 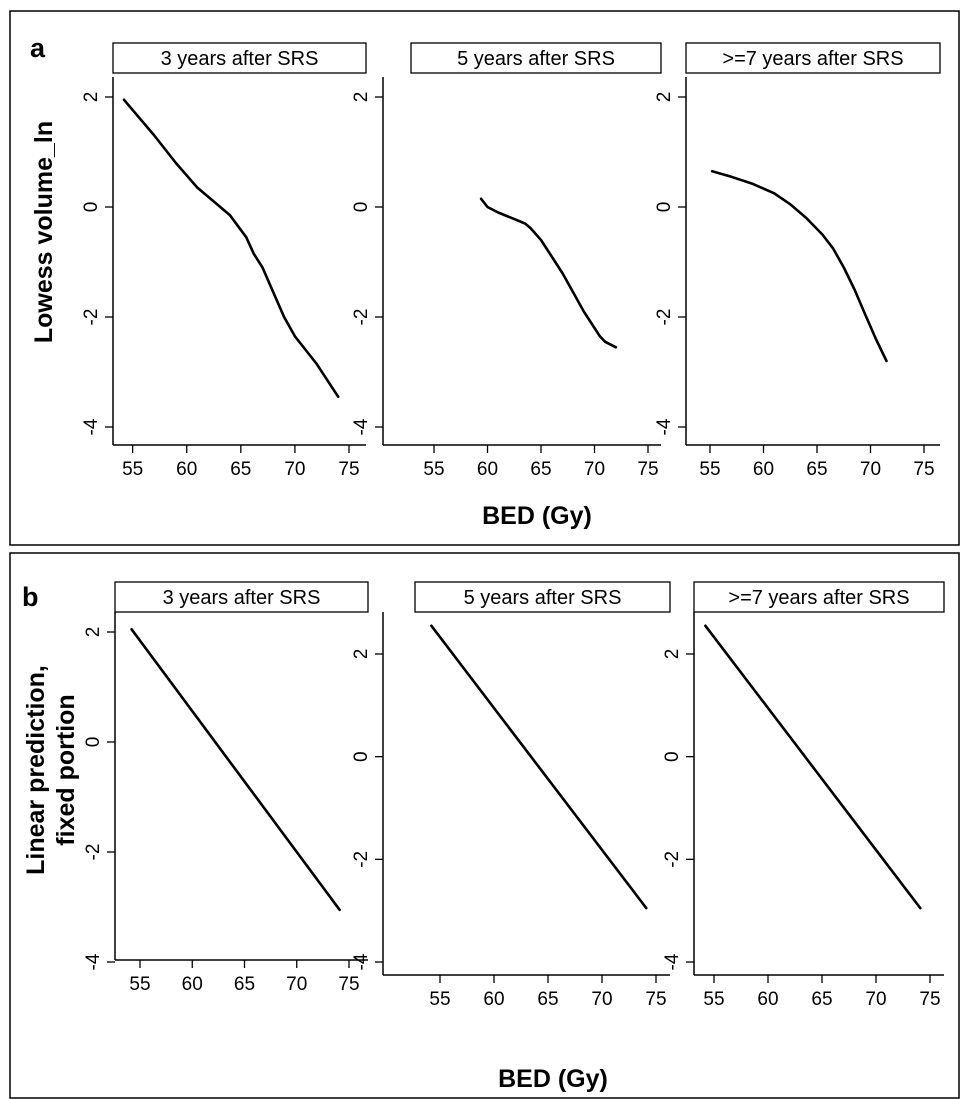 What do you see at coordinates (66, 769) in the screenshot?
I see `panel-b-ylabel-line-2: fixed portion` at bounding box center [66, 769].